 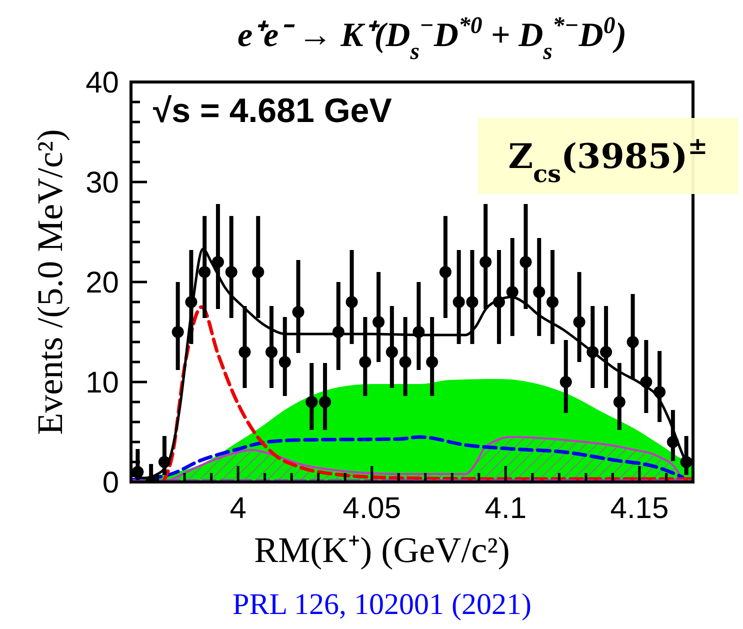 What do you see at coordinates (505, 508) in the screenshot?
I see `x-tick-label: 4.1` at bounding box center [505, 508].